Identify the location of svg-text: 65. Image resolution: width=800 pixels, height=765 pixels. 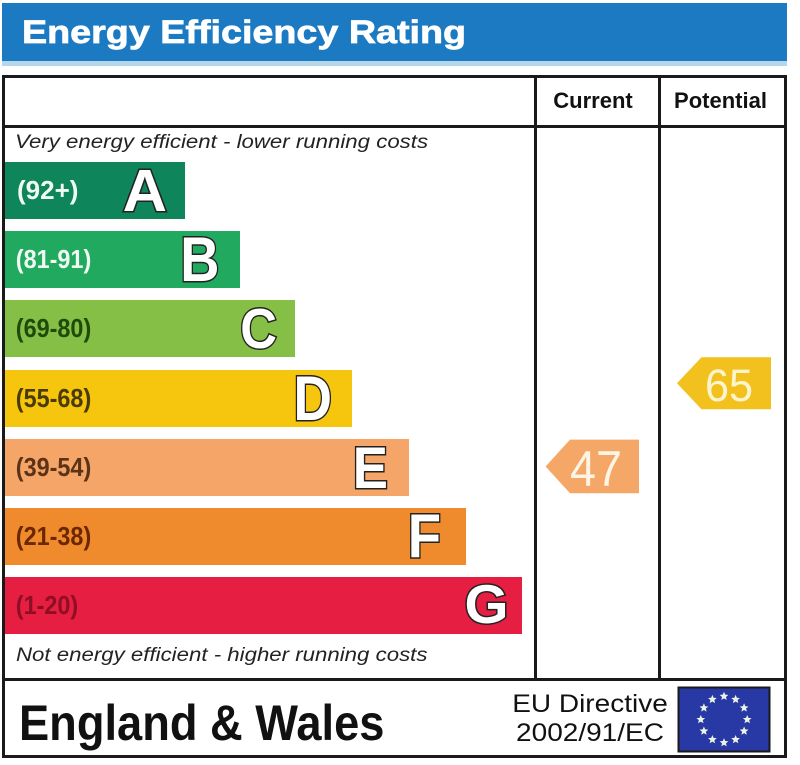
(729, 385).